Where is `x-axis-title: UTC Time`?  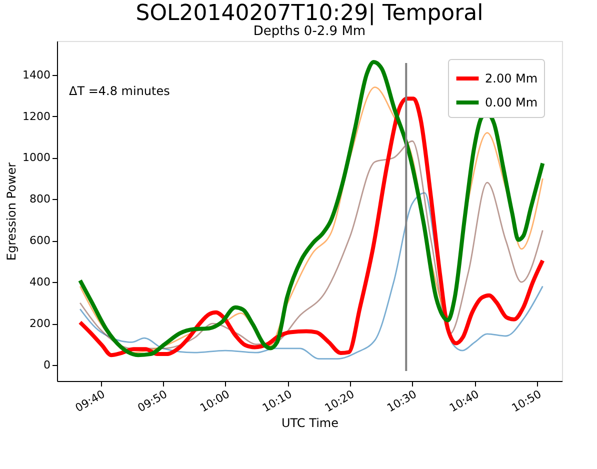 x-axis-title: UTC Time is located at coordinates (310, 423).